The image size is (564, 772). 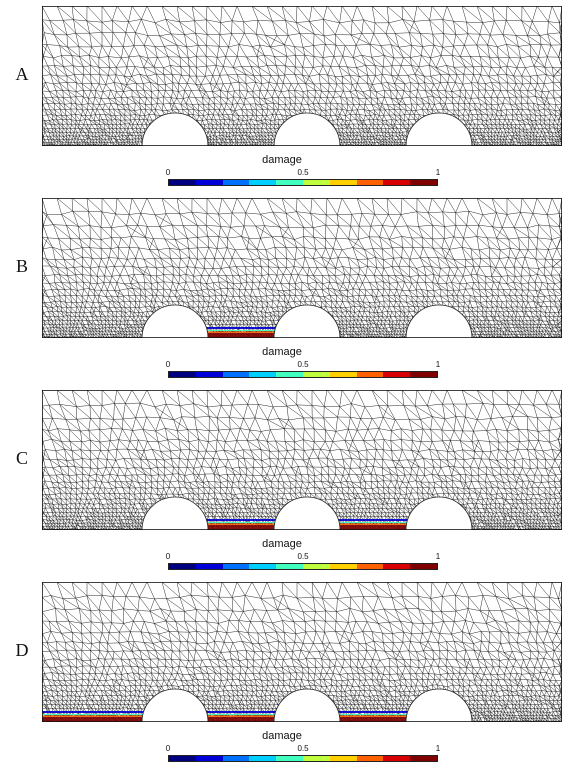 What do you see at coordinates (22, 650) in the screenshot?
I see `panel-letter: D` at bounding box center [22, 650].